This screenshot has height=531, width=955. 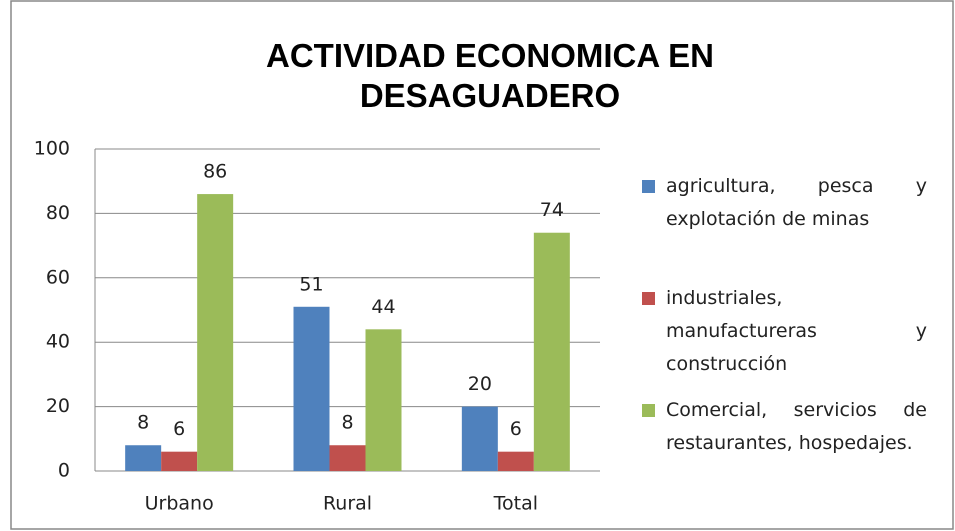 I want to click on y-tick-label: 80, so click(x=58, y=213).